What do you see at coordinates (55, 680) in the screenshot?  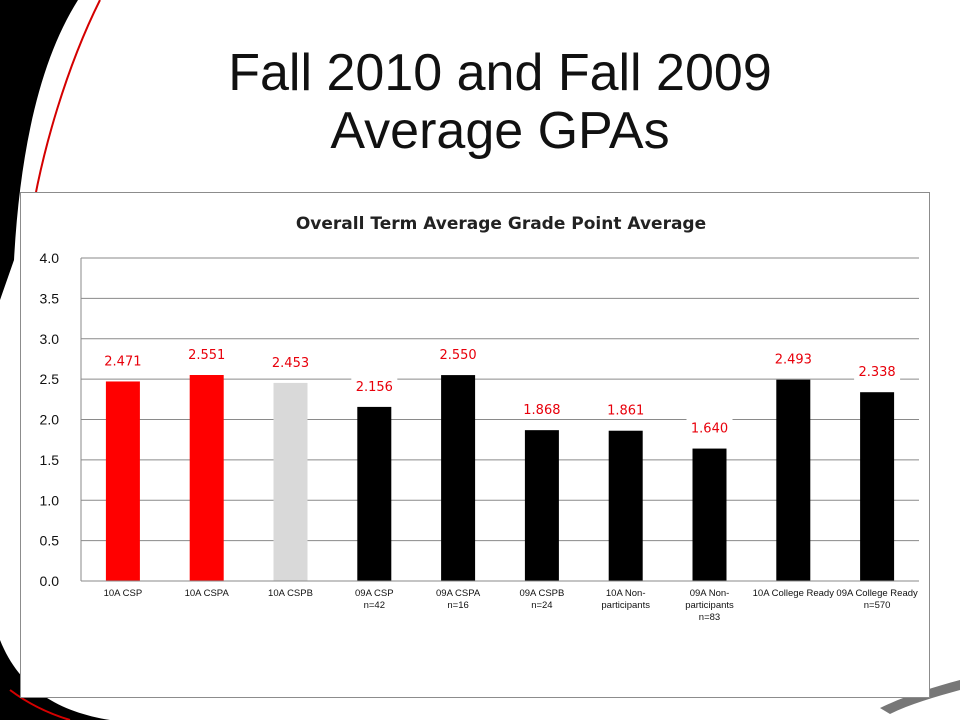 I see `bottom-left-black-swoosh` at bounding box center [55, 680].